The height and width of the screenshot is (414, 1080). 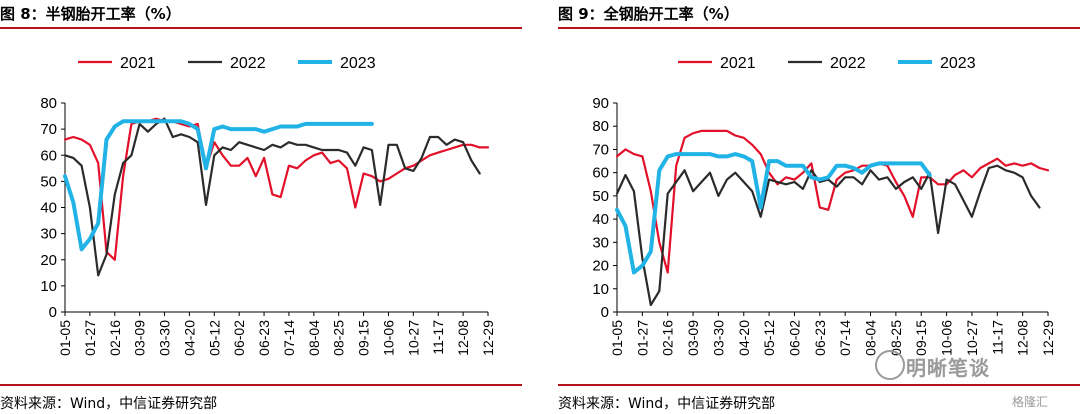 I want to click on y-tick-label: 90, so click(x=600, y=103).